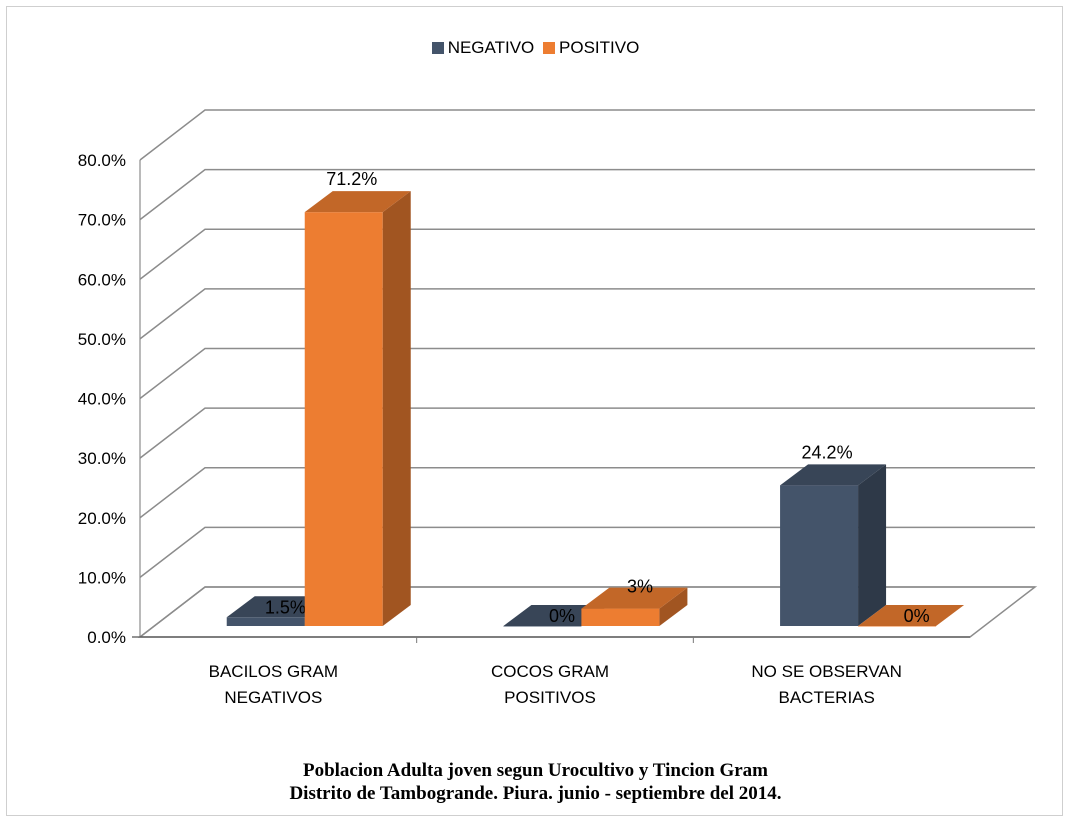  I want to click on legend-item-positivo: POSITIVO, so click(591, 48).